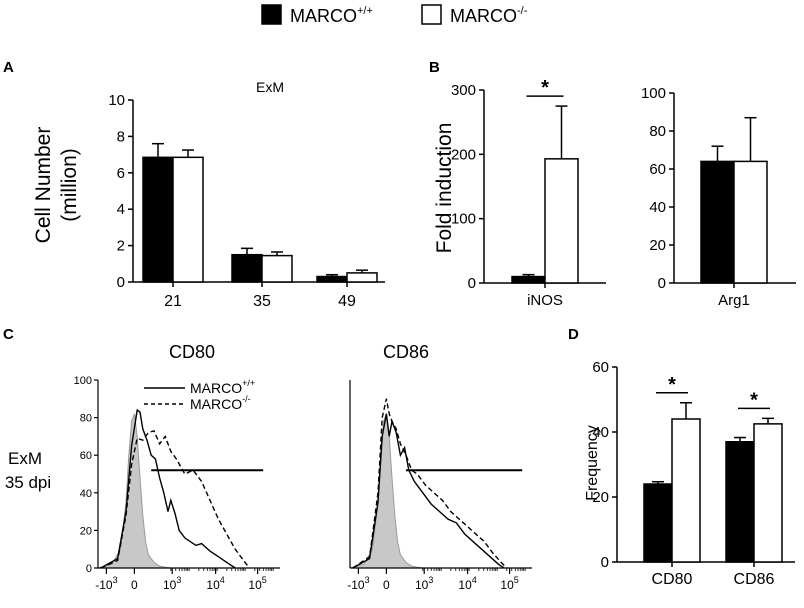  What do you see at coordinates (431, 14) in the screenshot?
I see `legend-ko-swatch` at bounding box center [431, 14].